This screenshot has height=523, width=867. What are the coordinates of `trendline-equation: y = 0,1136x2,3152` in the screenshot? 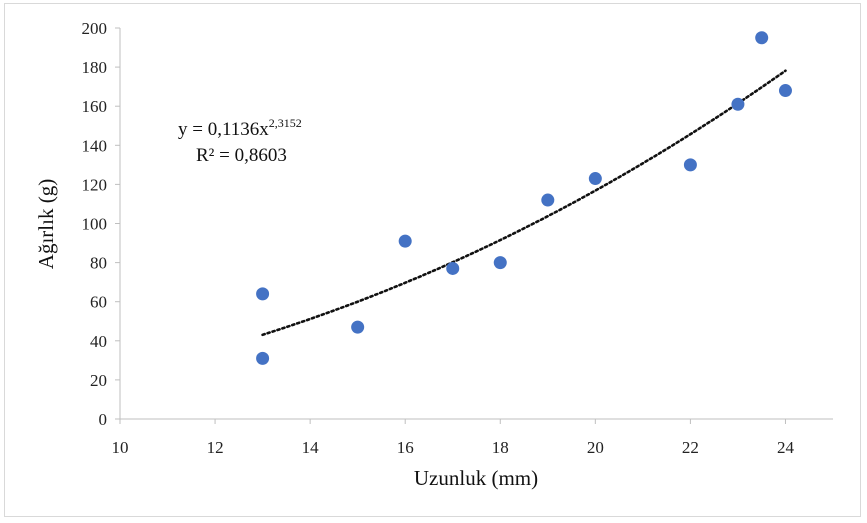 It's located at (240, 128).